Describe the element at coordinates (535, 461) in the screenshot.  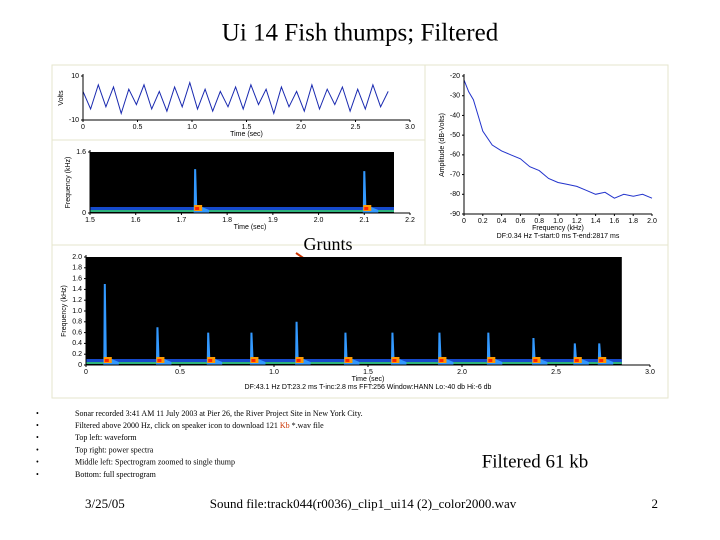
I see `side-note: Filtered 61 kb` at that location.